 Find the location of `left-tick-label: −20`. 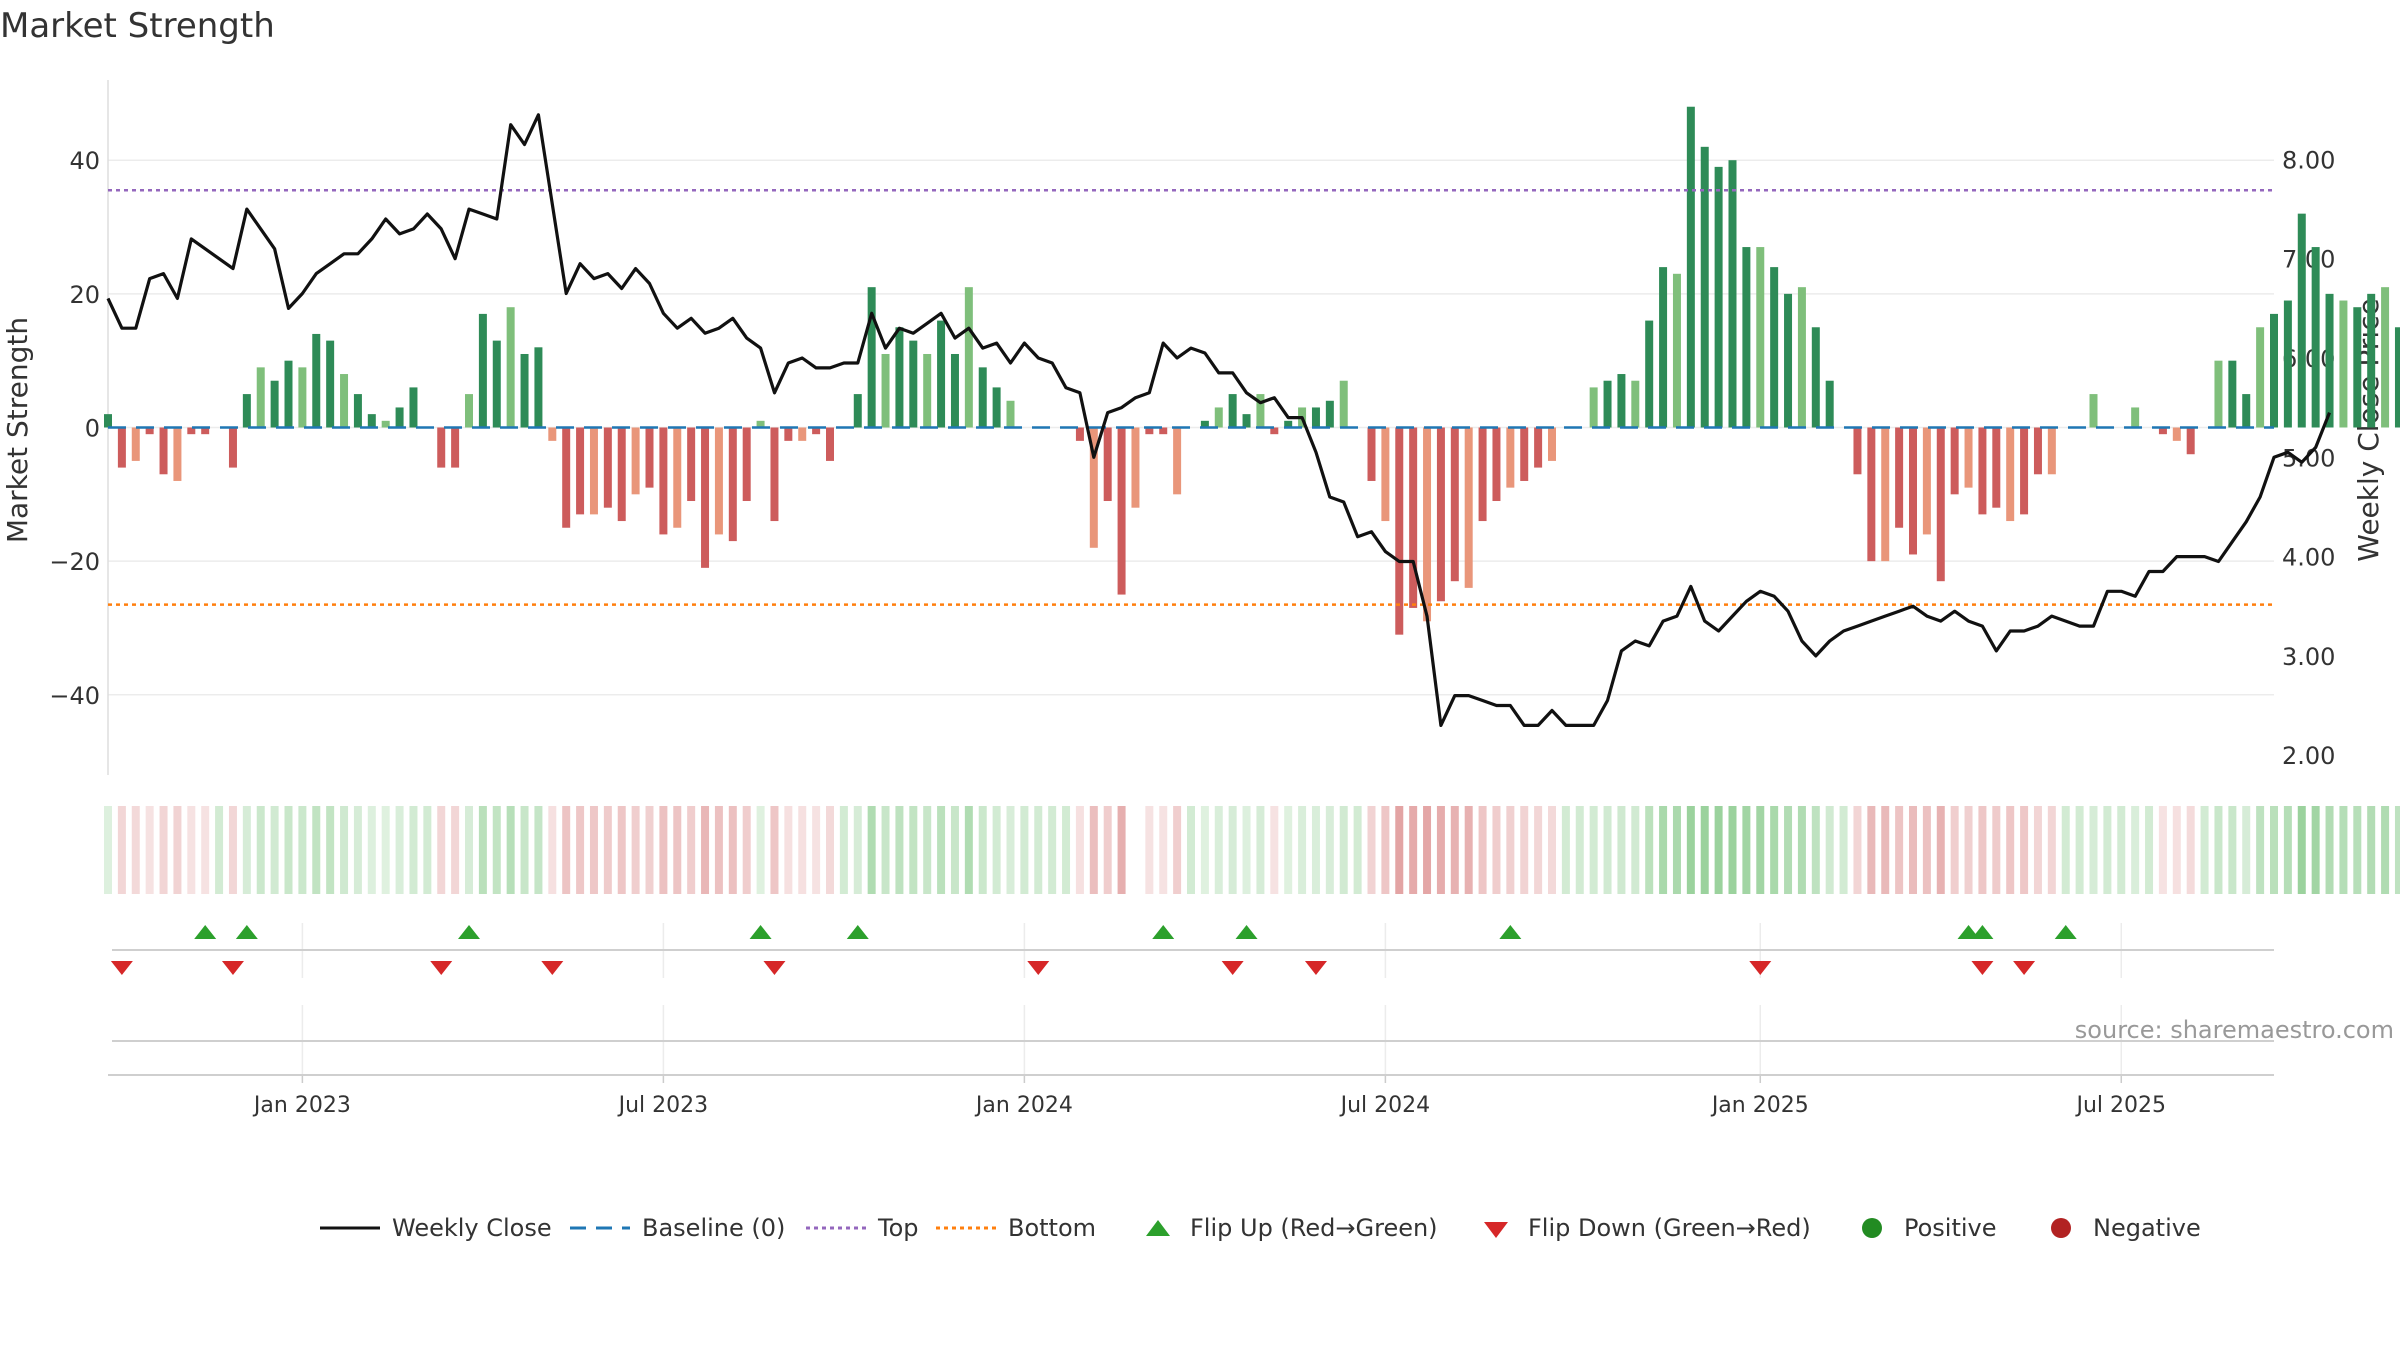

left-tick-label: −20 is located at coordinates (74, 562).